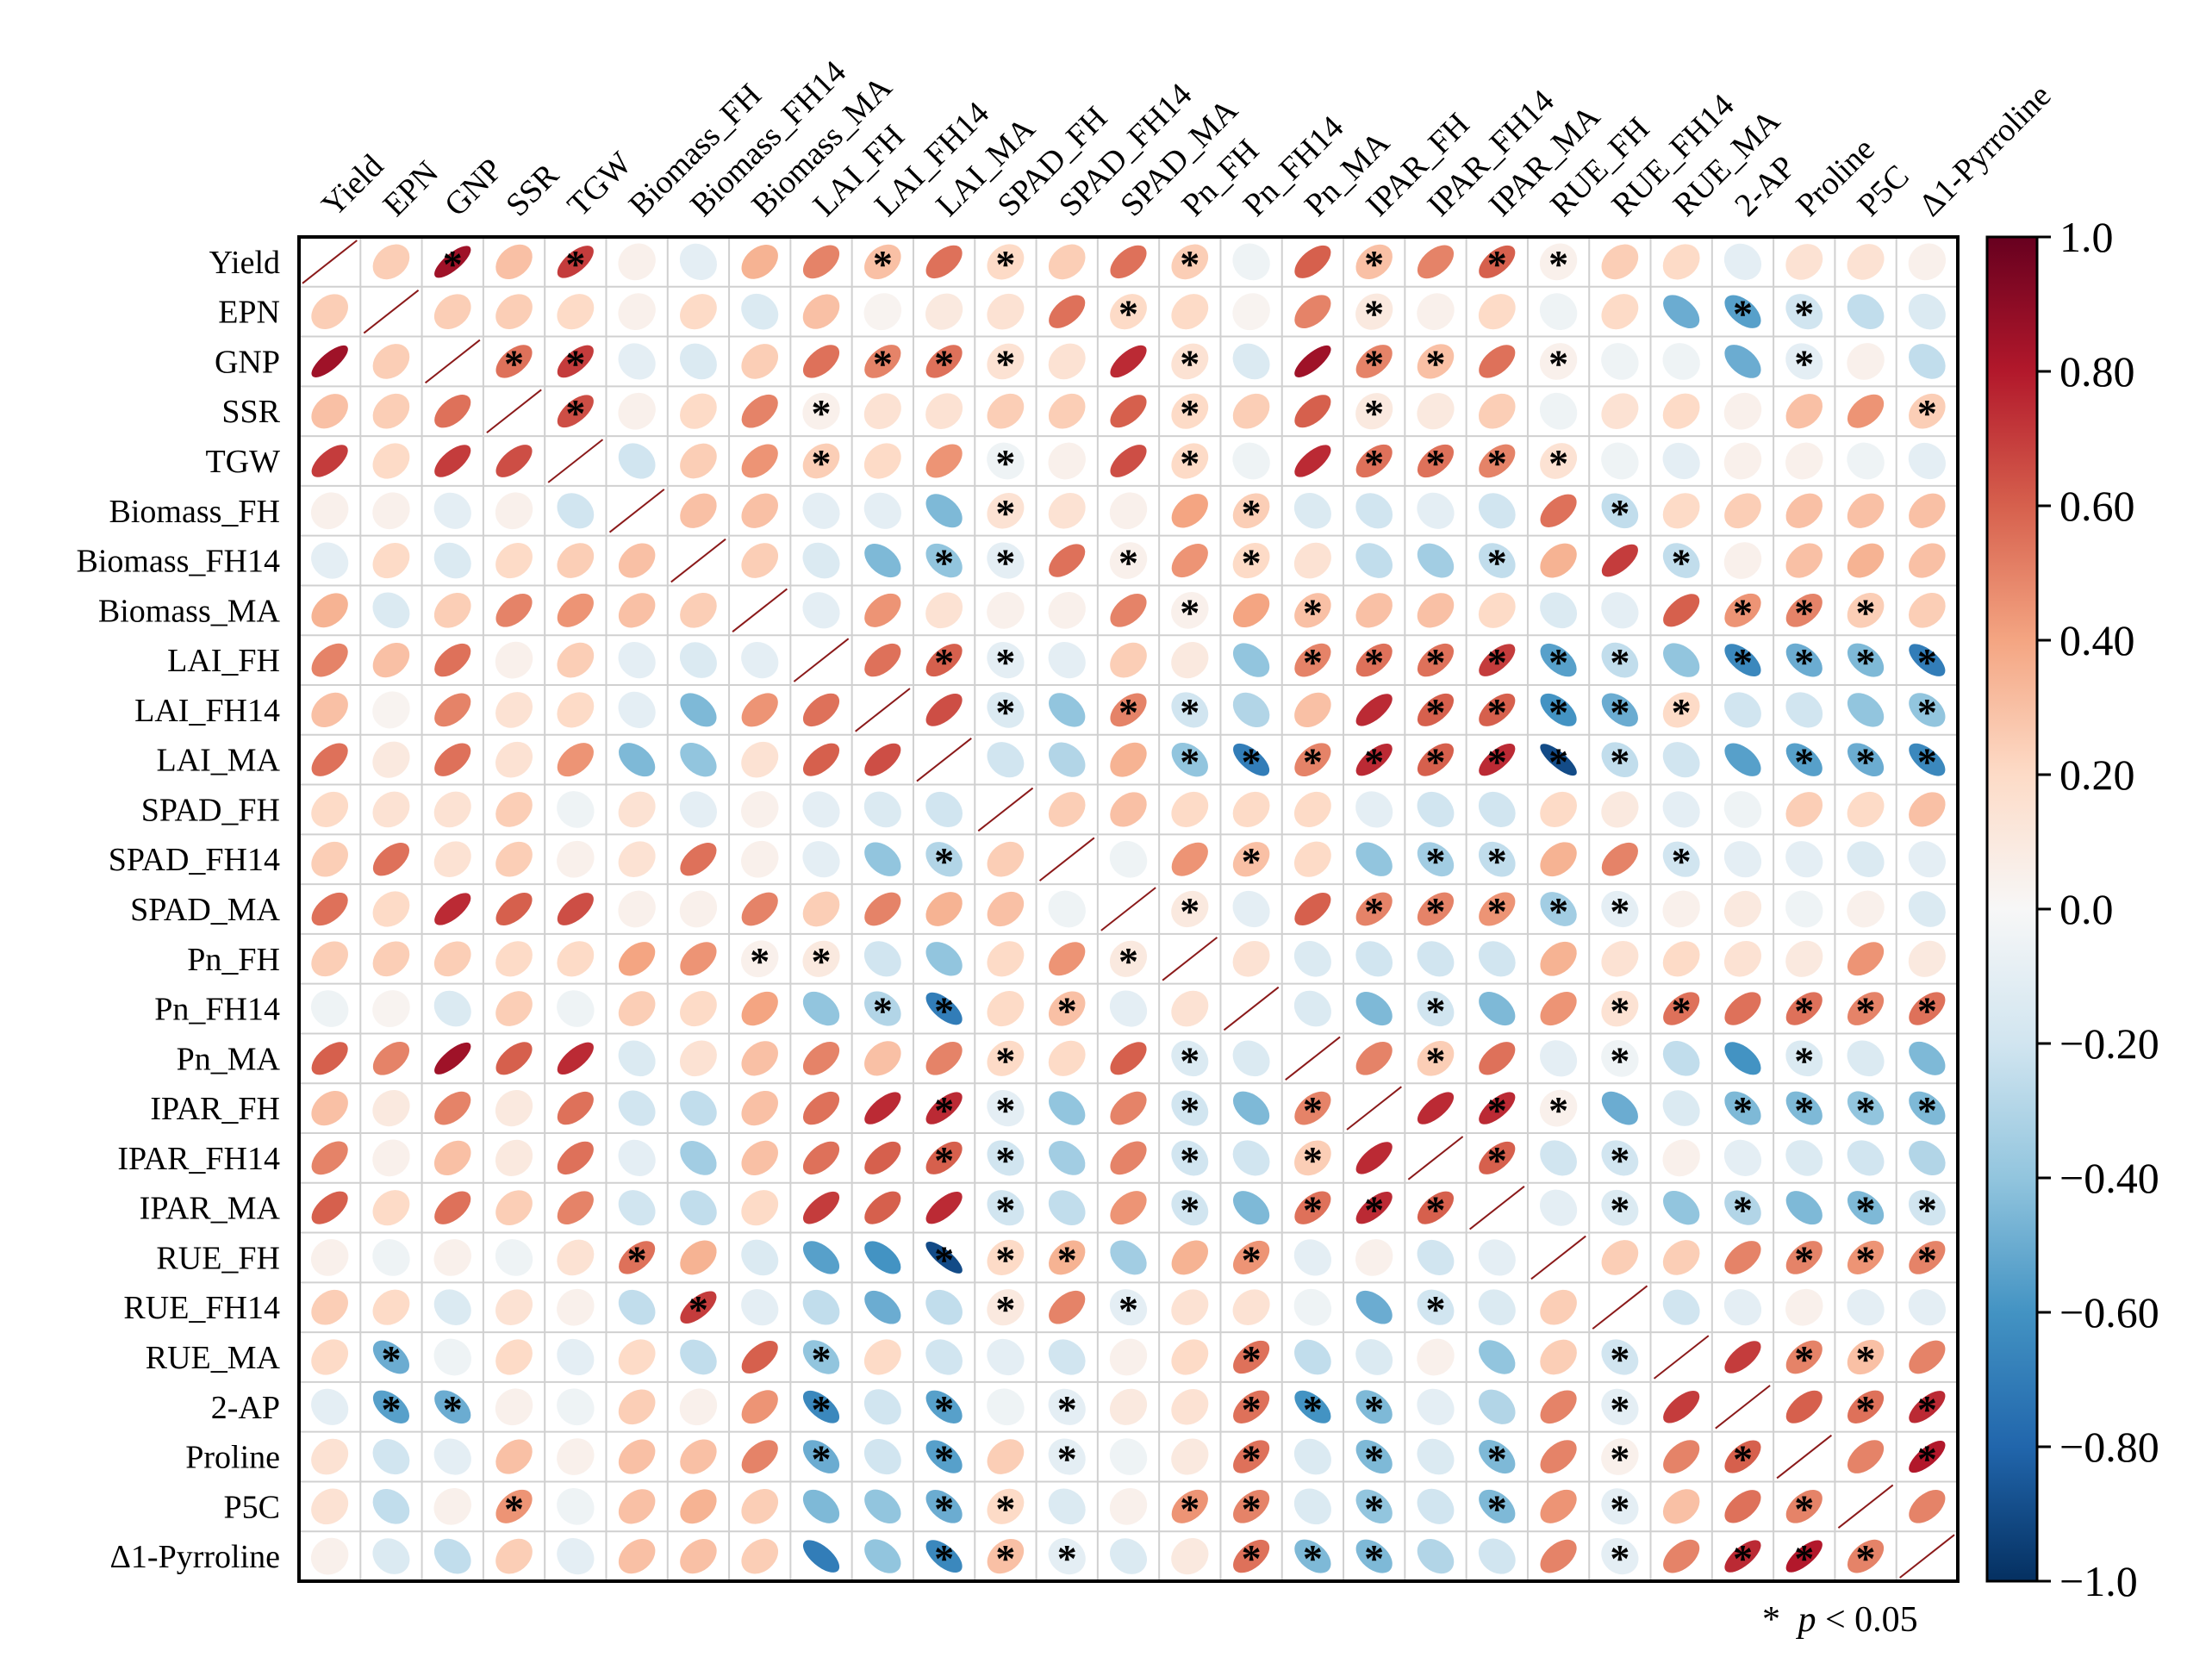 The height and width of the screenshot is (1657, 2212). What do you see at coordinates (2086, 909) in the screenshot?
I see `colorbar-tick-label: 0.0` at bounding box center [2086, 909].